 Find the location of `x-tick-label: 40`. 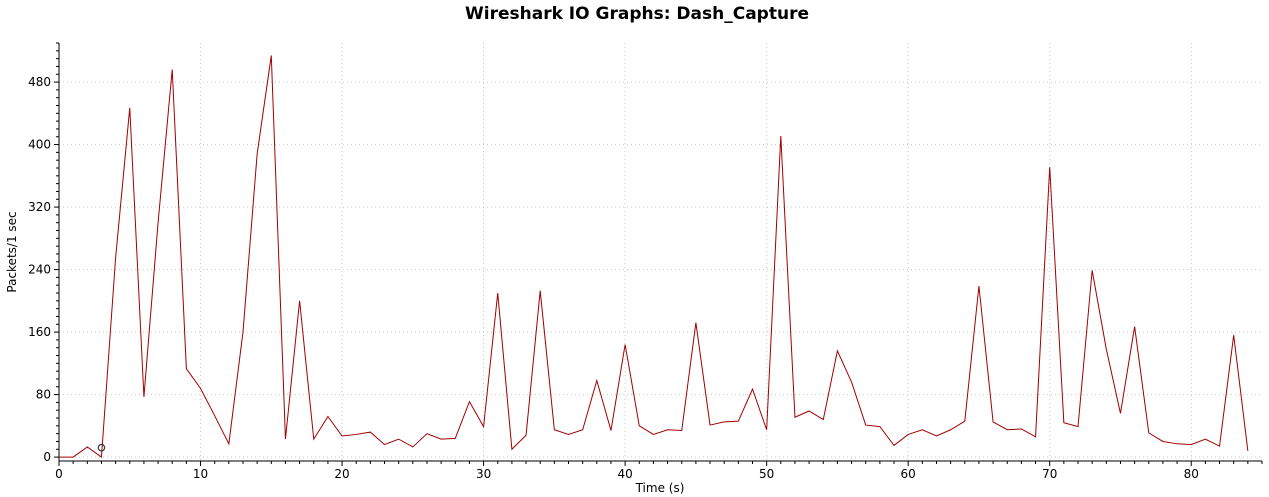

x-tick-label: 40 is located at coordinates (624, 474).